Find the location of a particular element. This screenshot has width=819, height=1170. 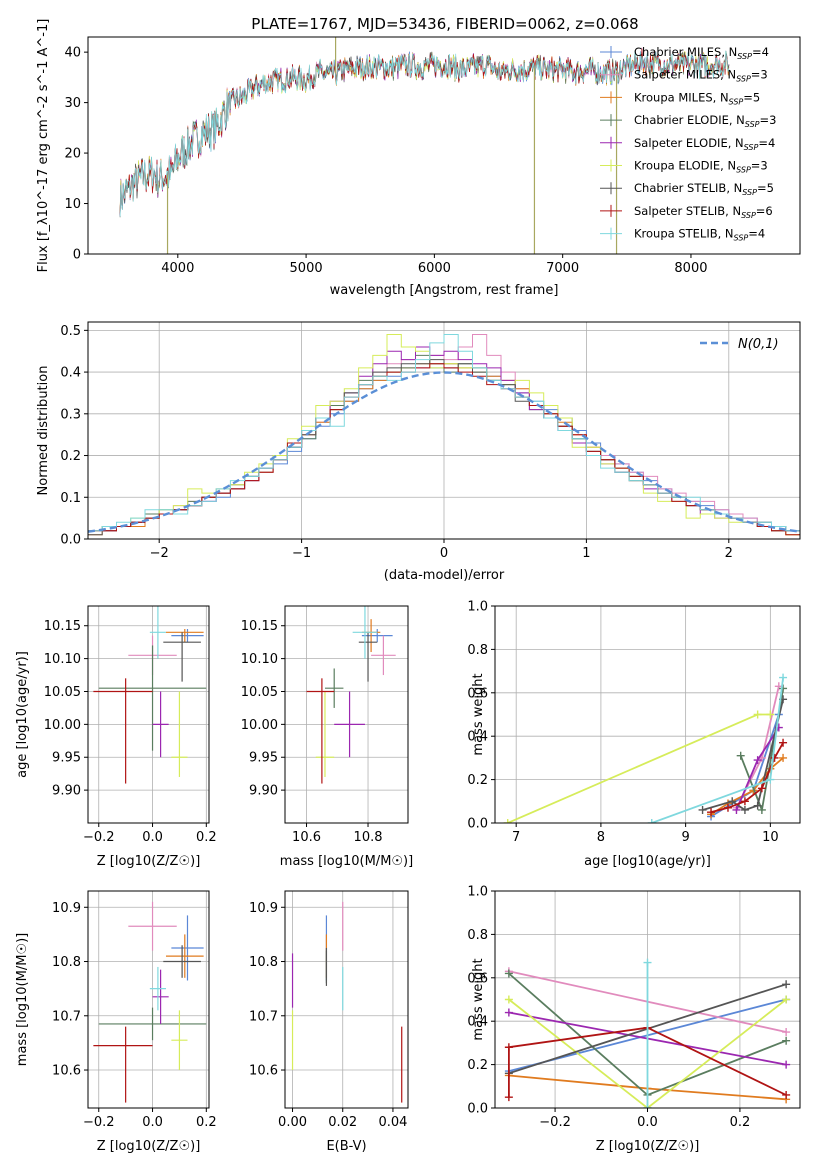

spectrum-ytick-label: 20 is located at coordinates (72, 154).